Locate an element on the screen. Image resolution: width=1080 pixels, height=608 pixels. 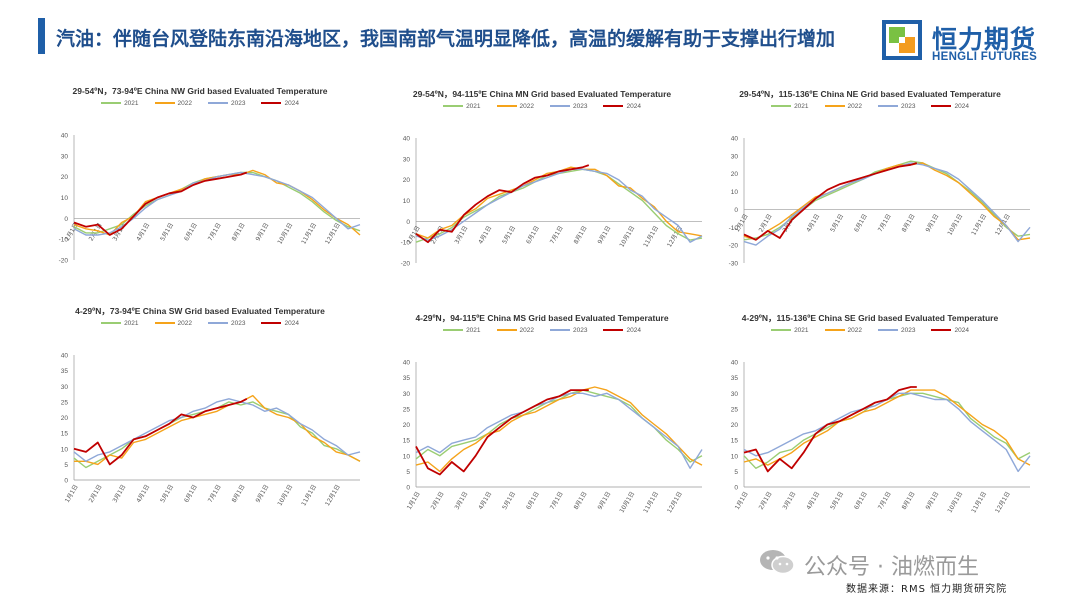
series-line-2022 is located at coordinates (559, 429).